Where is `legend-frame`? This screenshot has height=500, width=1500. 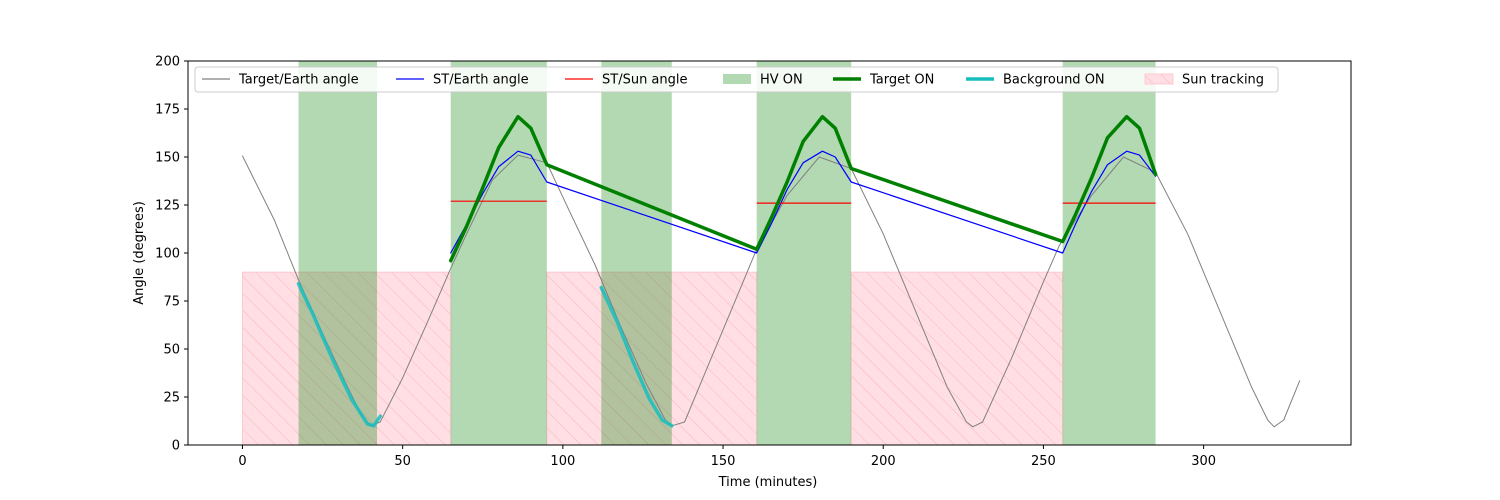
legend-frame is located at coordinates (736, 79).